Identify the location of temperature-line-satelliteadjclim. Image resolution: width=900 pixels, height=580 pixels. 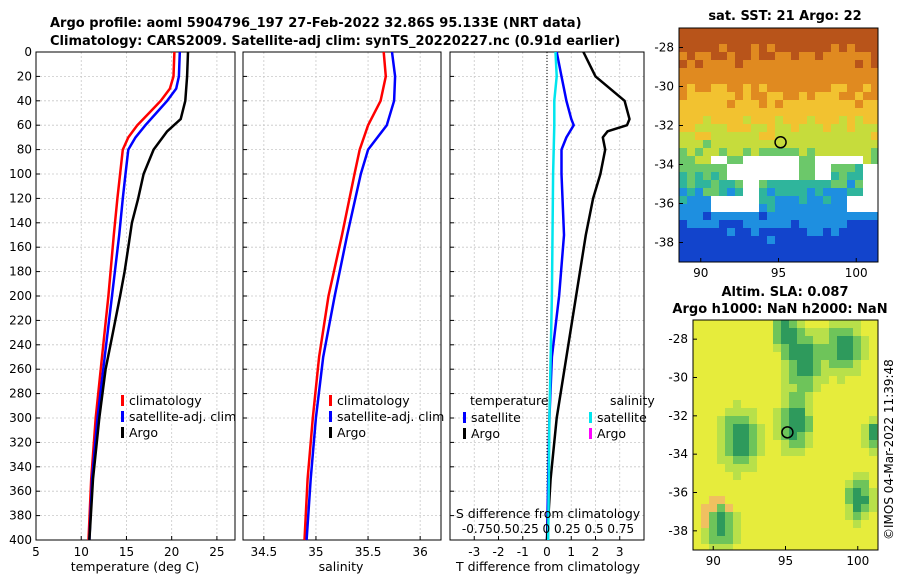
(135, 296).